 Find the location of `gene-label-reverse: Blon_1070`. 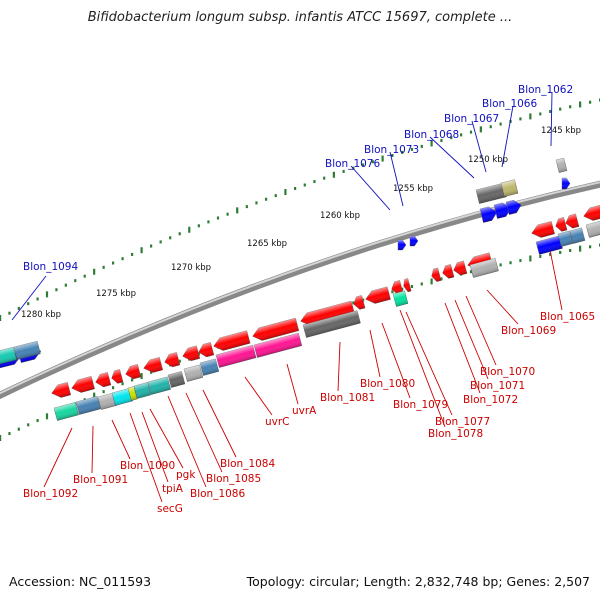

gene-label-reverse: Blon_1070 is located at coordinates (507, 372).